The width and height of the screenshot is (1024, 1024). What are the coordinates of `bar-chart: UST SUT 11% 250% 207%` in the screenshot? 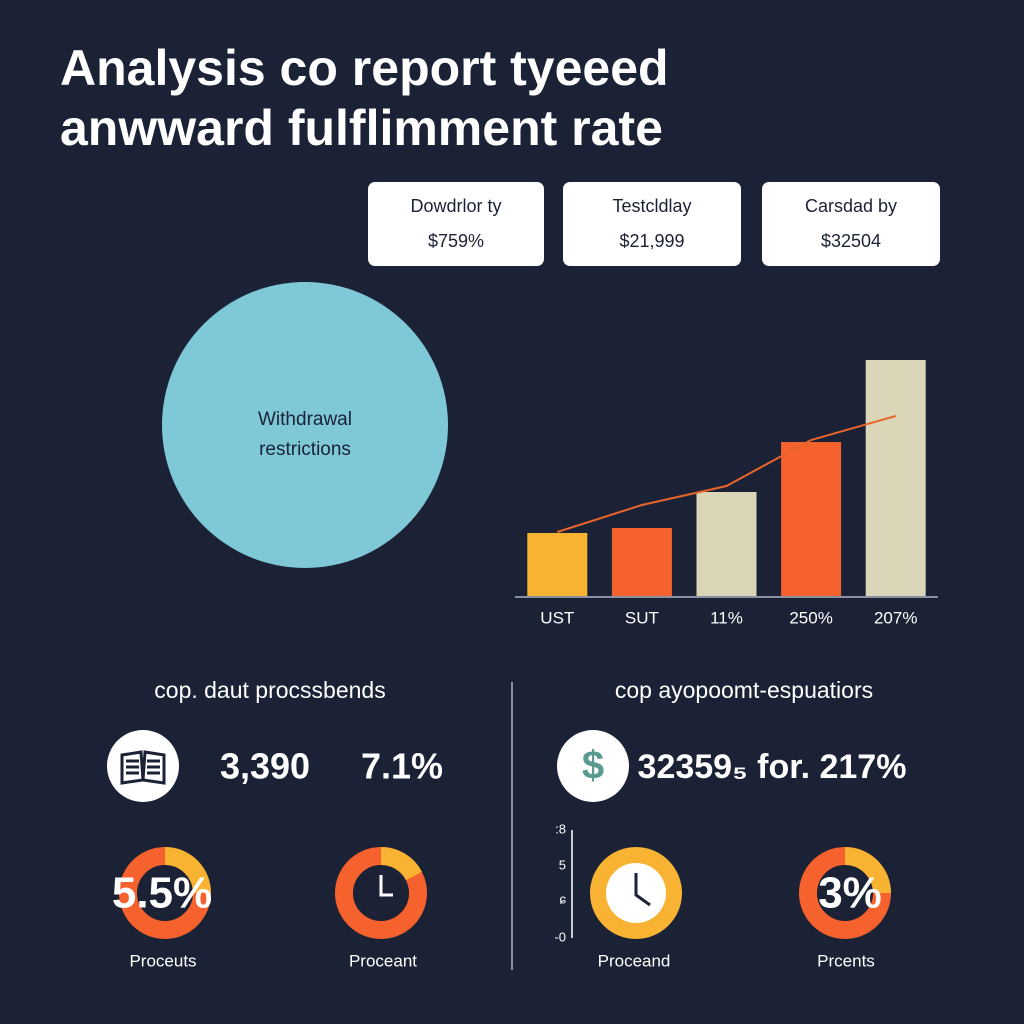 It's located at (726, 493).